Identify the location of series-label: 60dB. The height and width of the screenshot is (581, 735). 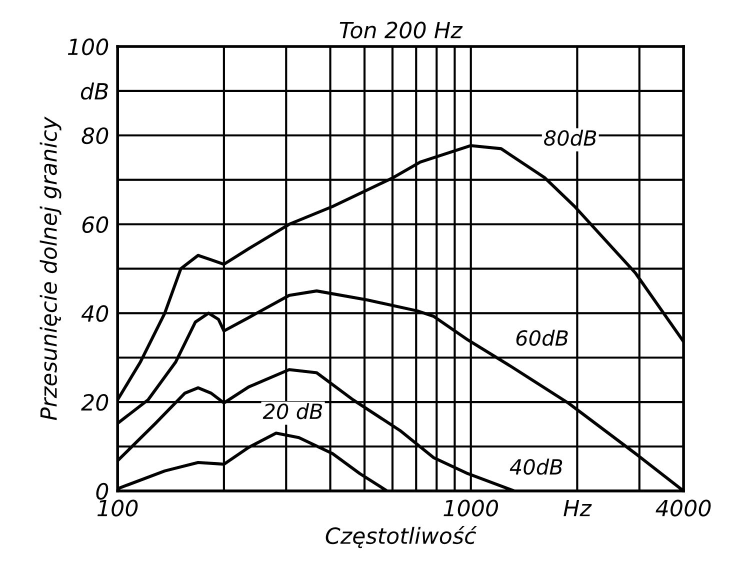
(542, 338).